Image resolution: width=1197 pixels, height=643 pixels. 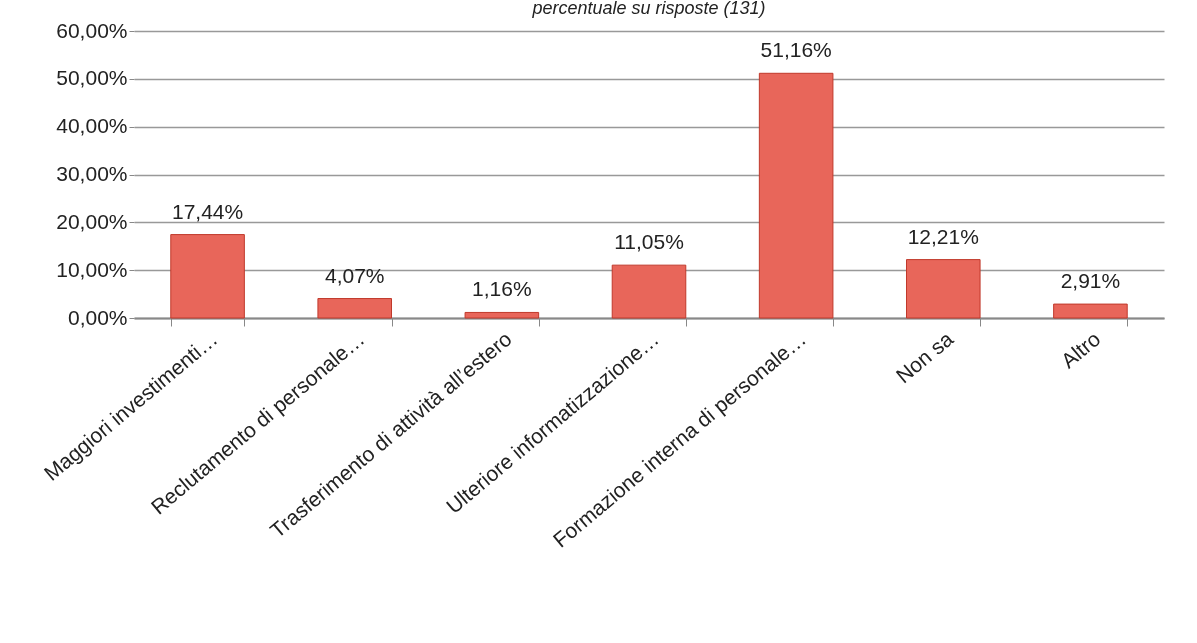 I want to click on y-tick-label: 30,00%, so click(x=92, y=173).